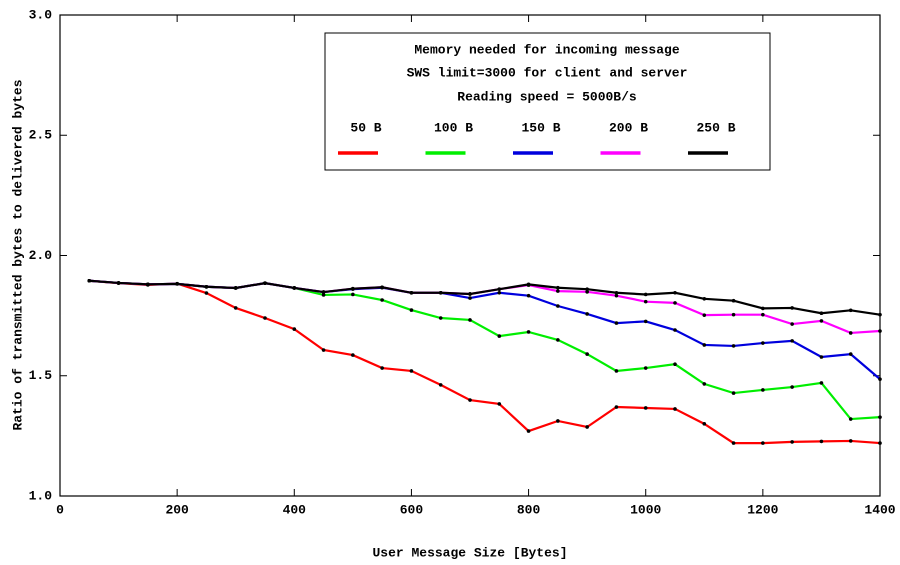 Image resolution: width=900 pixels, height=565 pixels. What do you see at coordinates (628, 127) in the screenshot?
I see `legend-label: 200 B` at bounding box center [628, 127].